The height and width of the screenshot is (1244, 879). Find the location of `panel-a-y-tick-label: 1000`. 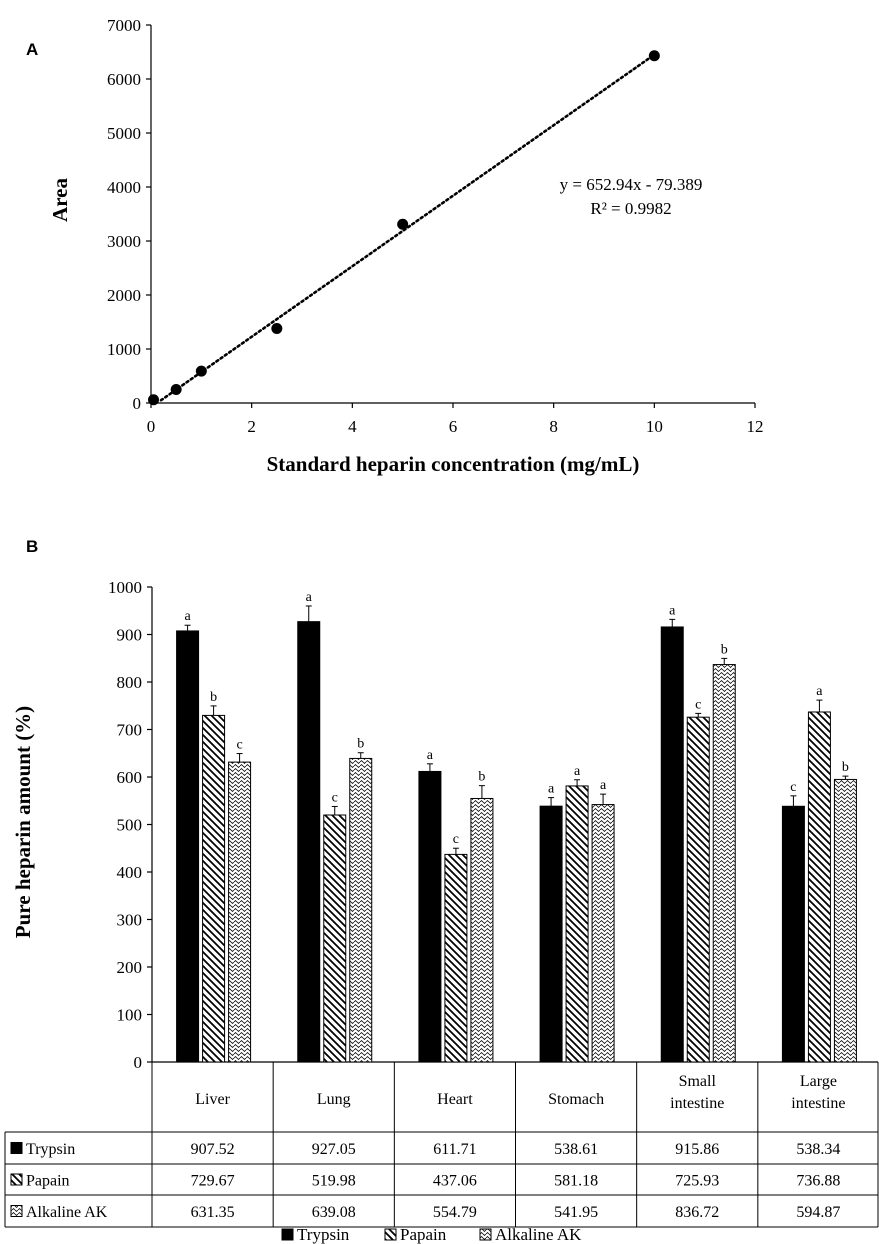

panel-a-y-tick-label: 1000 is located at coordinates (124, 349).